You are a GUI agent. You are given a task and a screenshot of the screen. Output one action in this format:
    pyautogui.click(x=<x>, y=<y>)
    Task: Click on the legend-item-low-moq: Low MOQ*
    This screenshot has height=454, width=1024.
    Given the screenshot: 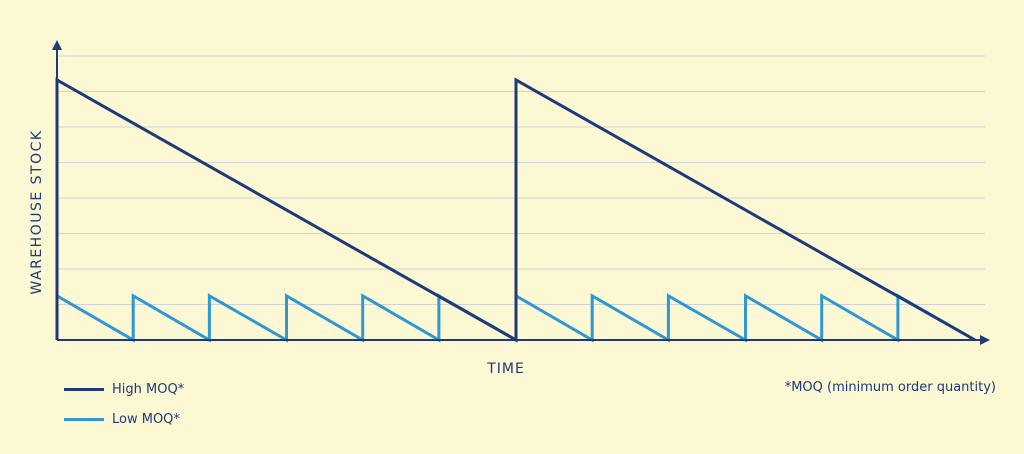 What is the action you would take?
    pyautogui.click(x=124, y=419)
    